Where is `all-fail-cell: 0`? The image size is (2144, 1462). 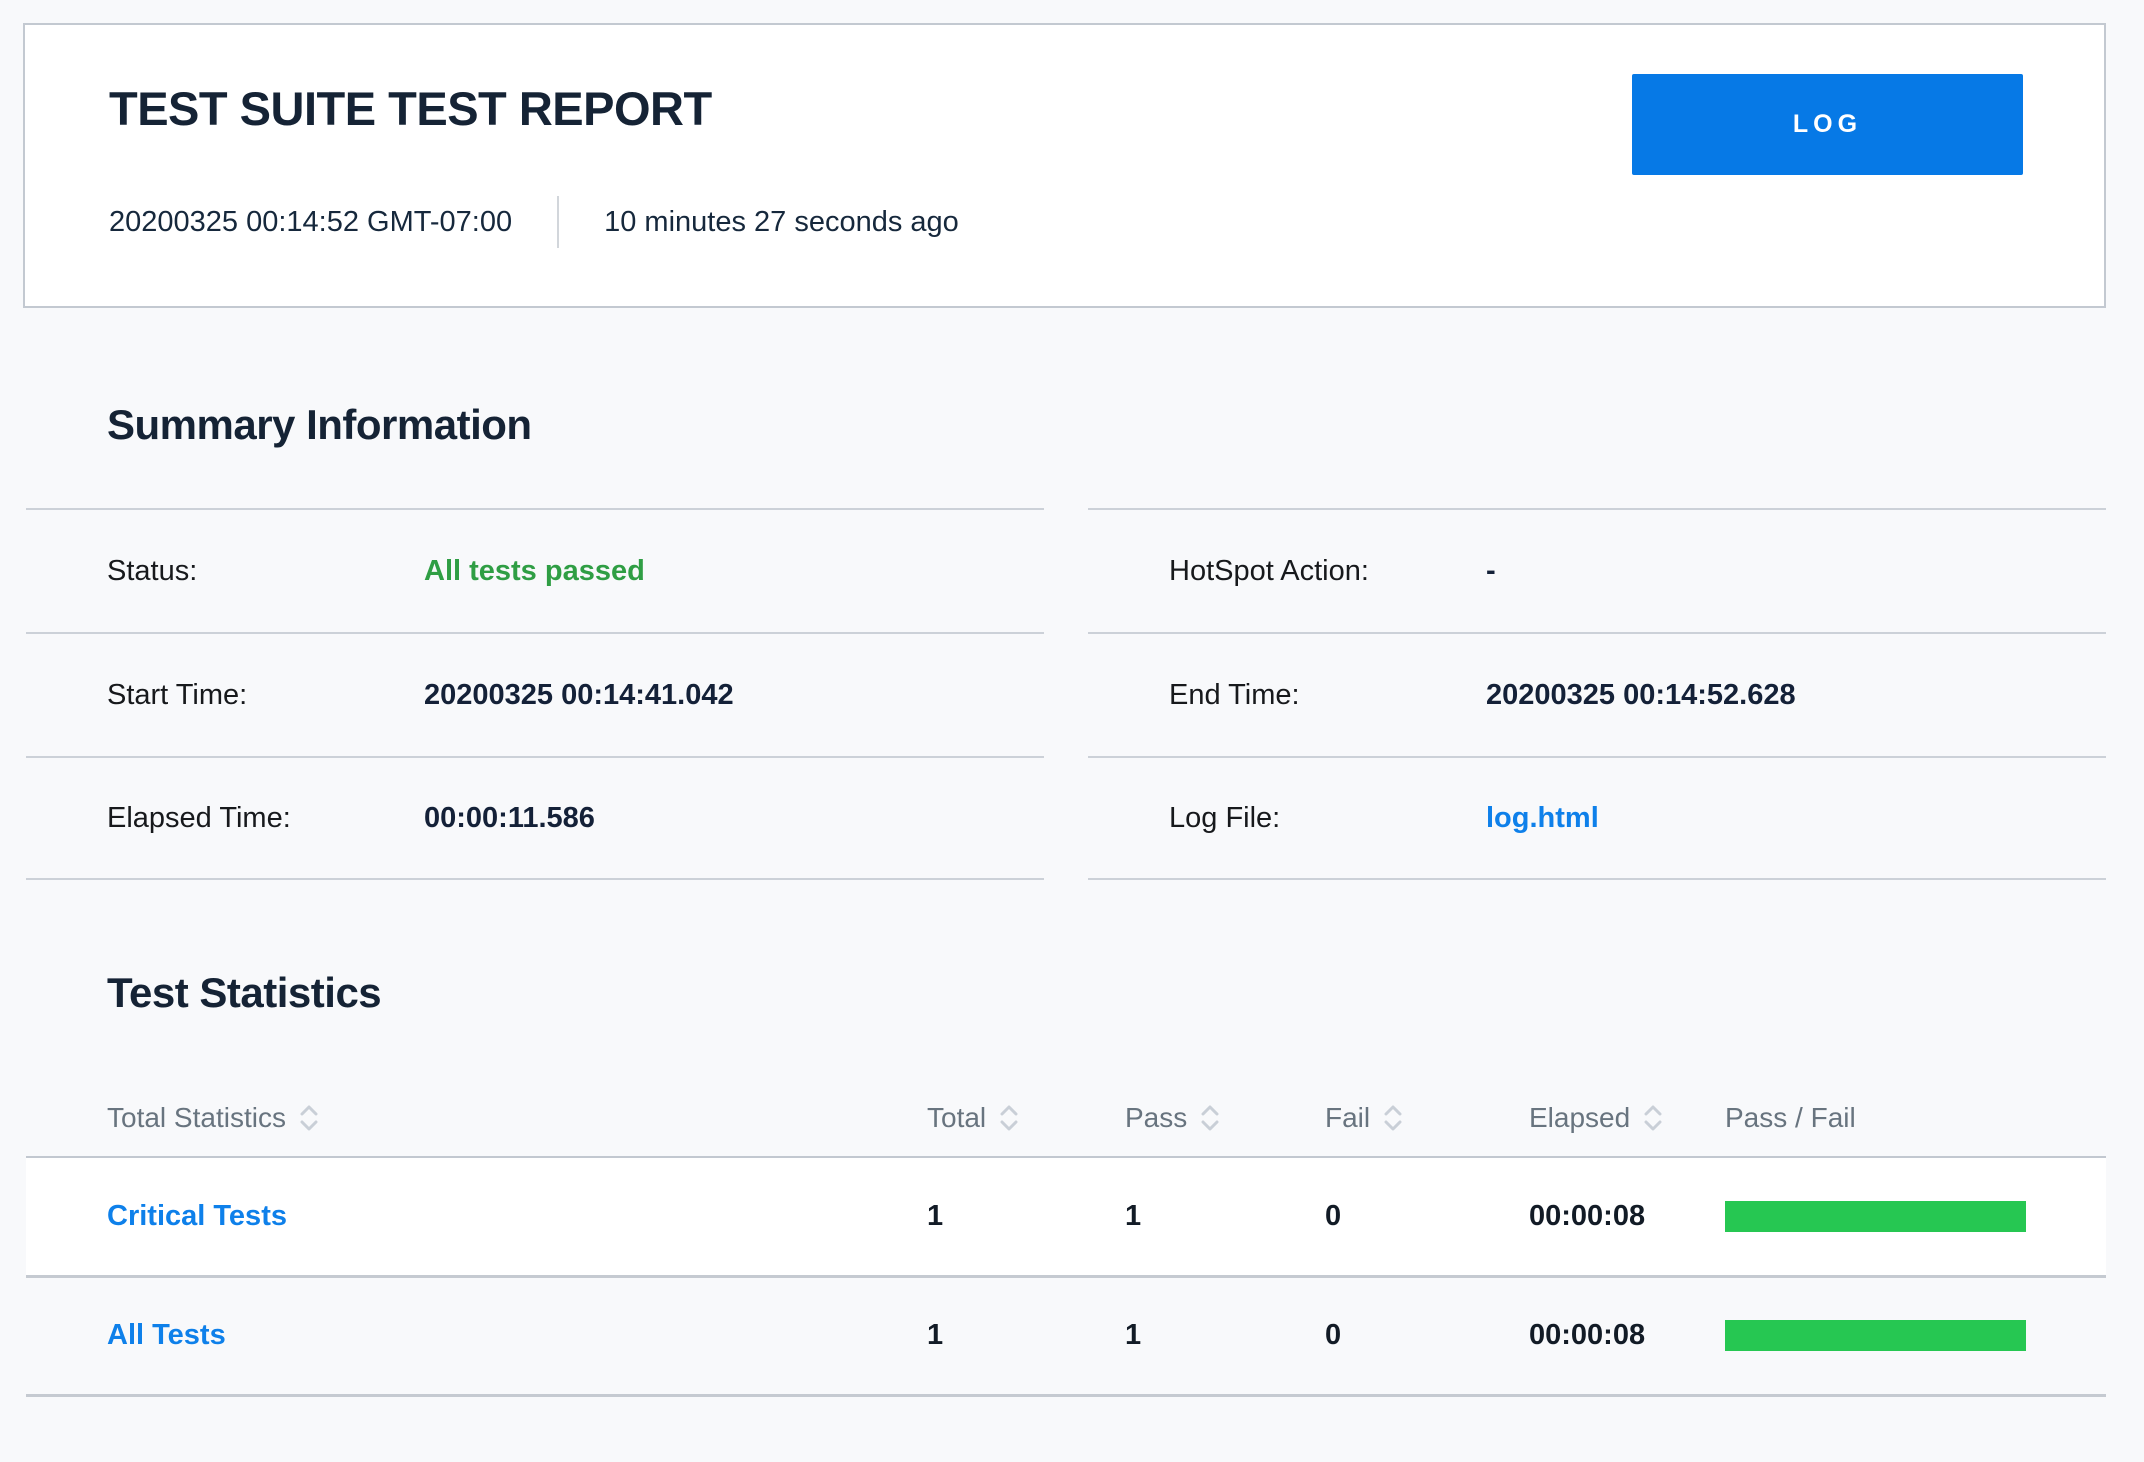 all-fail-cell: 0 is located at coordinates (1427, 1336).